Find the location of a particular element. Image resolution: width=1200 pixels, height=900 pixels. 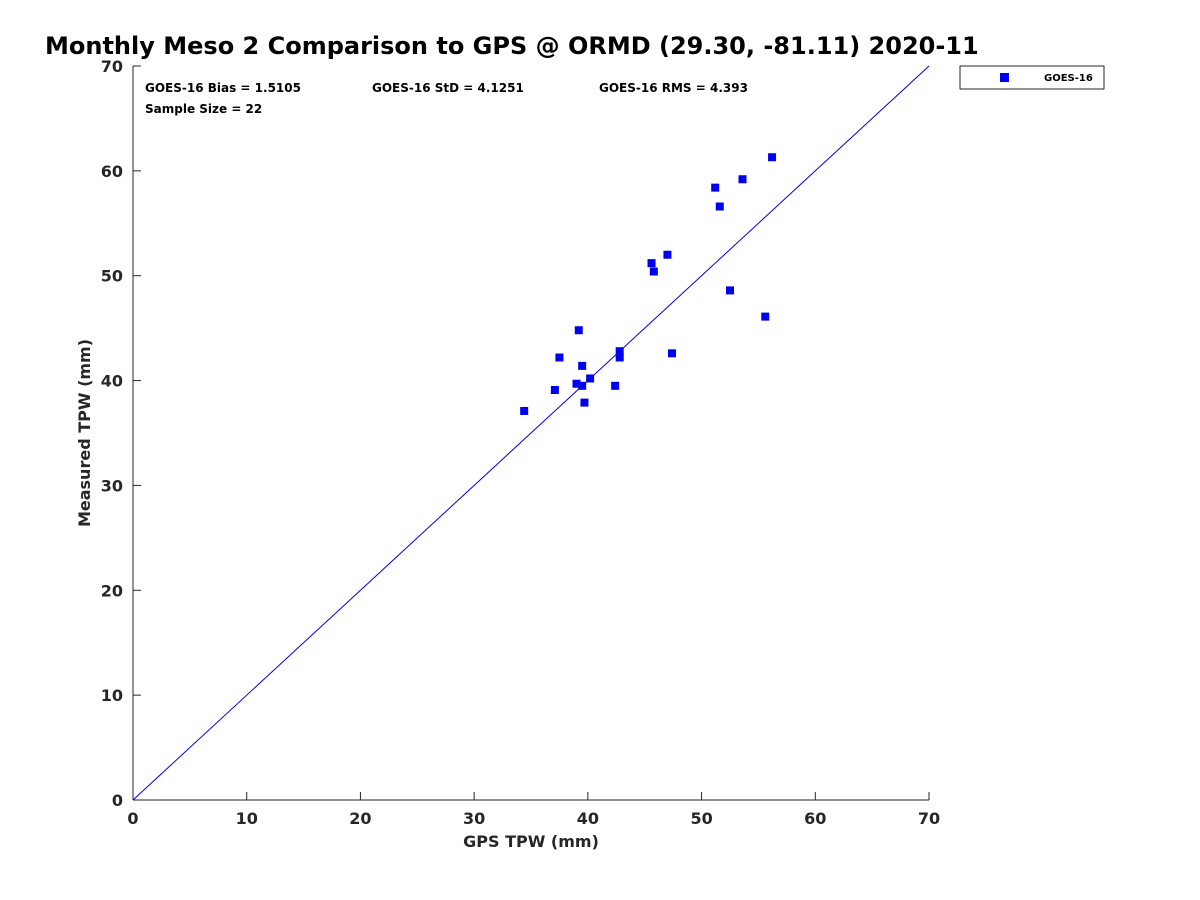

legend: GOES-16 is located at coordinates (1032, 77).